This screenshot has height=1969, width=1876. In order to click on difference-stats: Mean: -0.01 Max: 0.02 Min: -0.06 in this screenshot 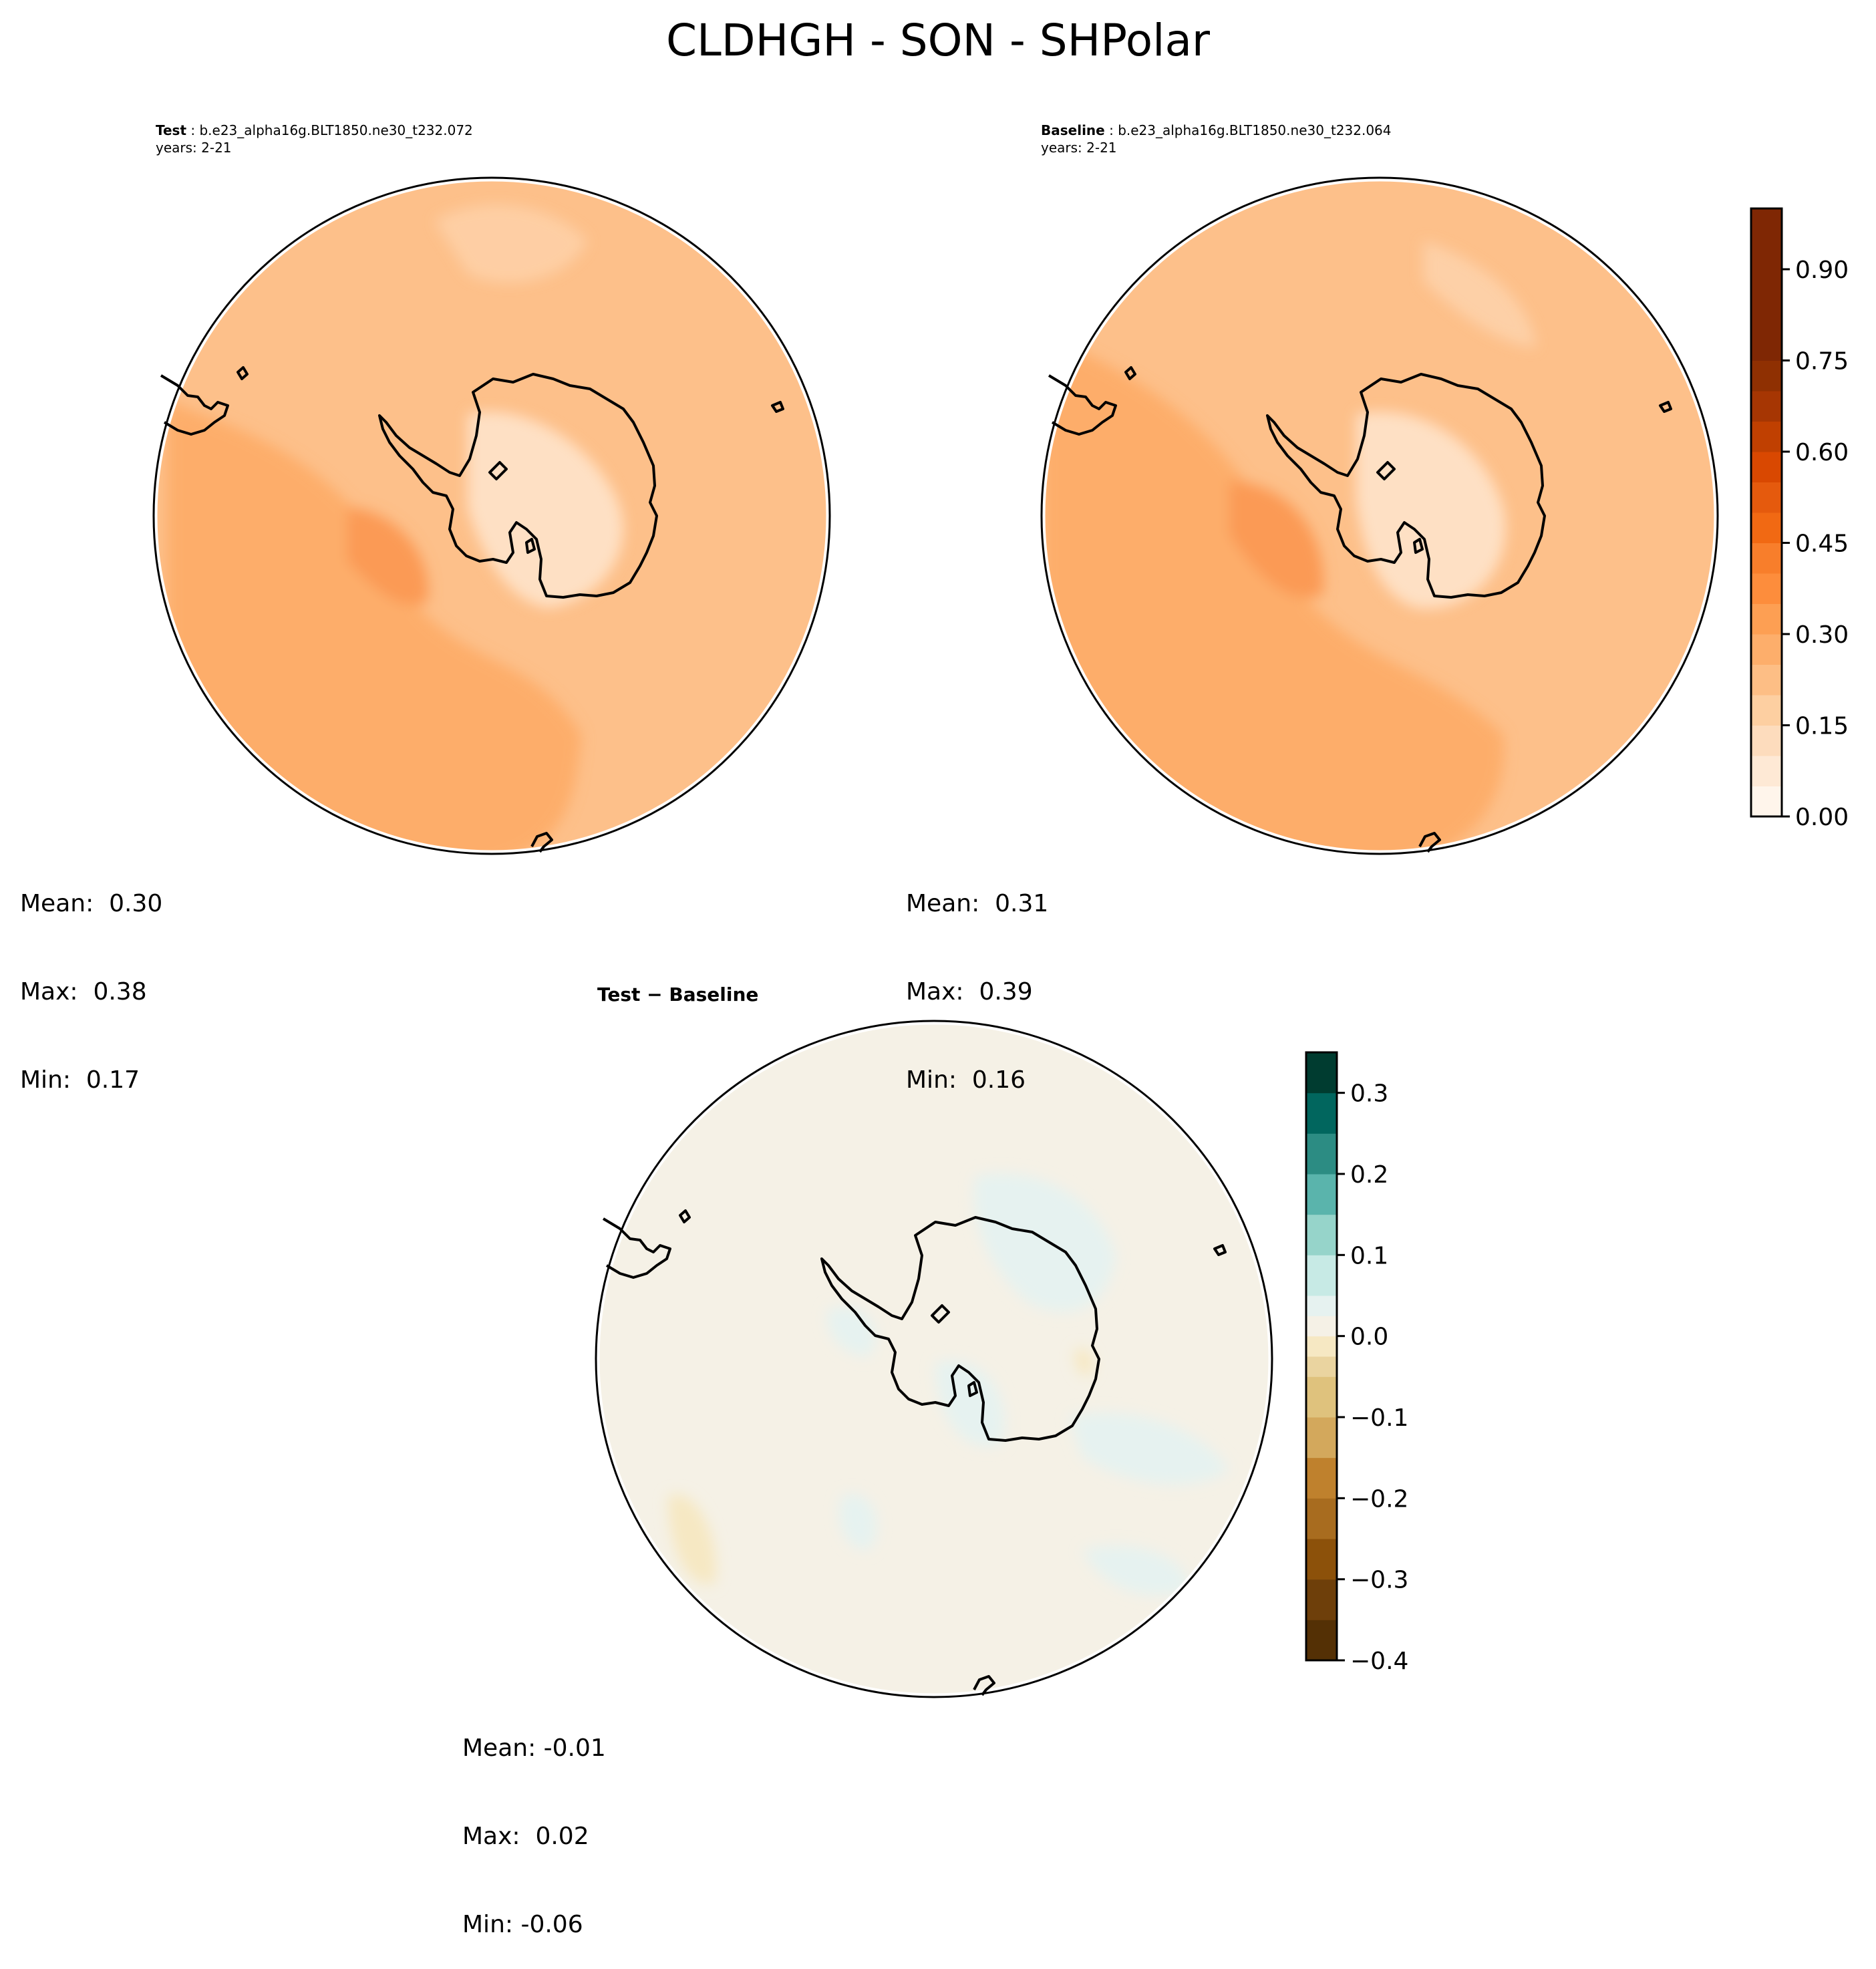, I will do `click(534, 1822)`.